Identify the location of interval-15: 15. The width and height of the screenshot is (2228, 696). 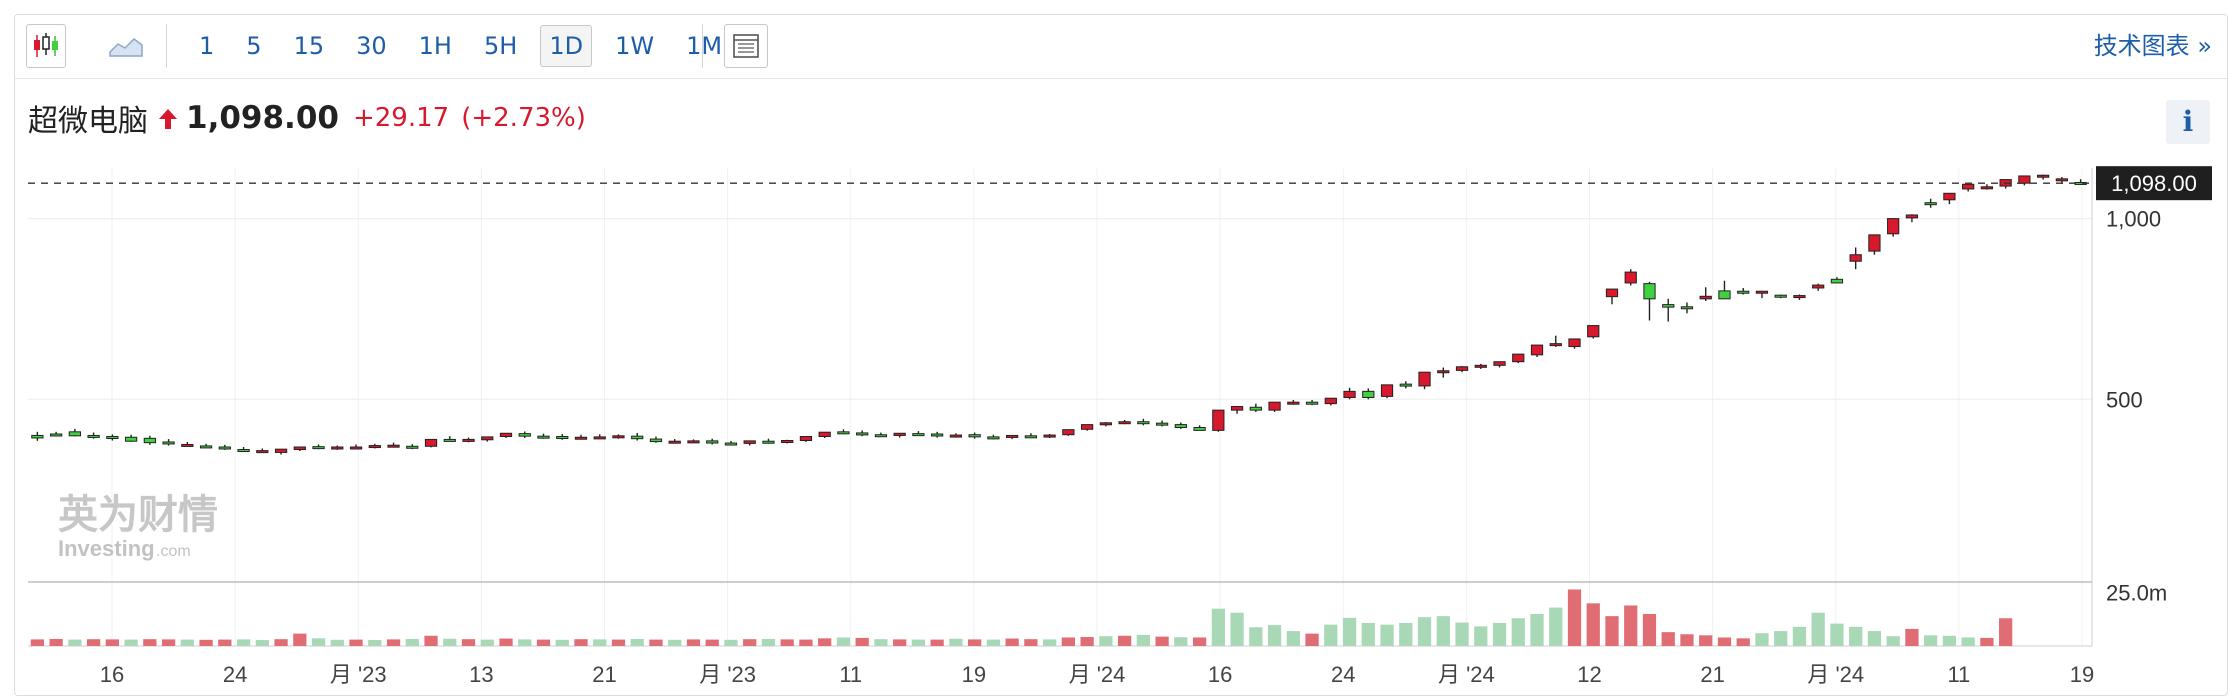
(309, 46).